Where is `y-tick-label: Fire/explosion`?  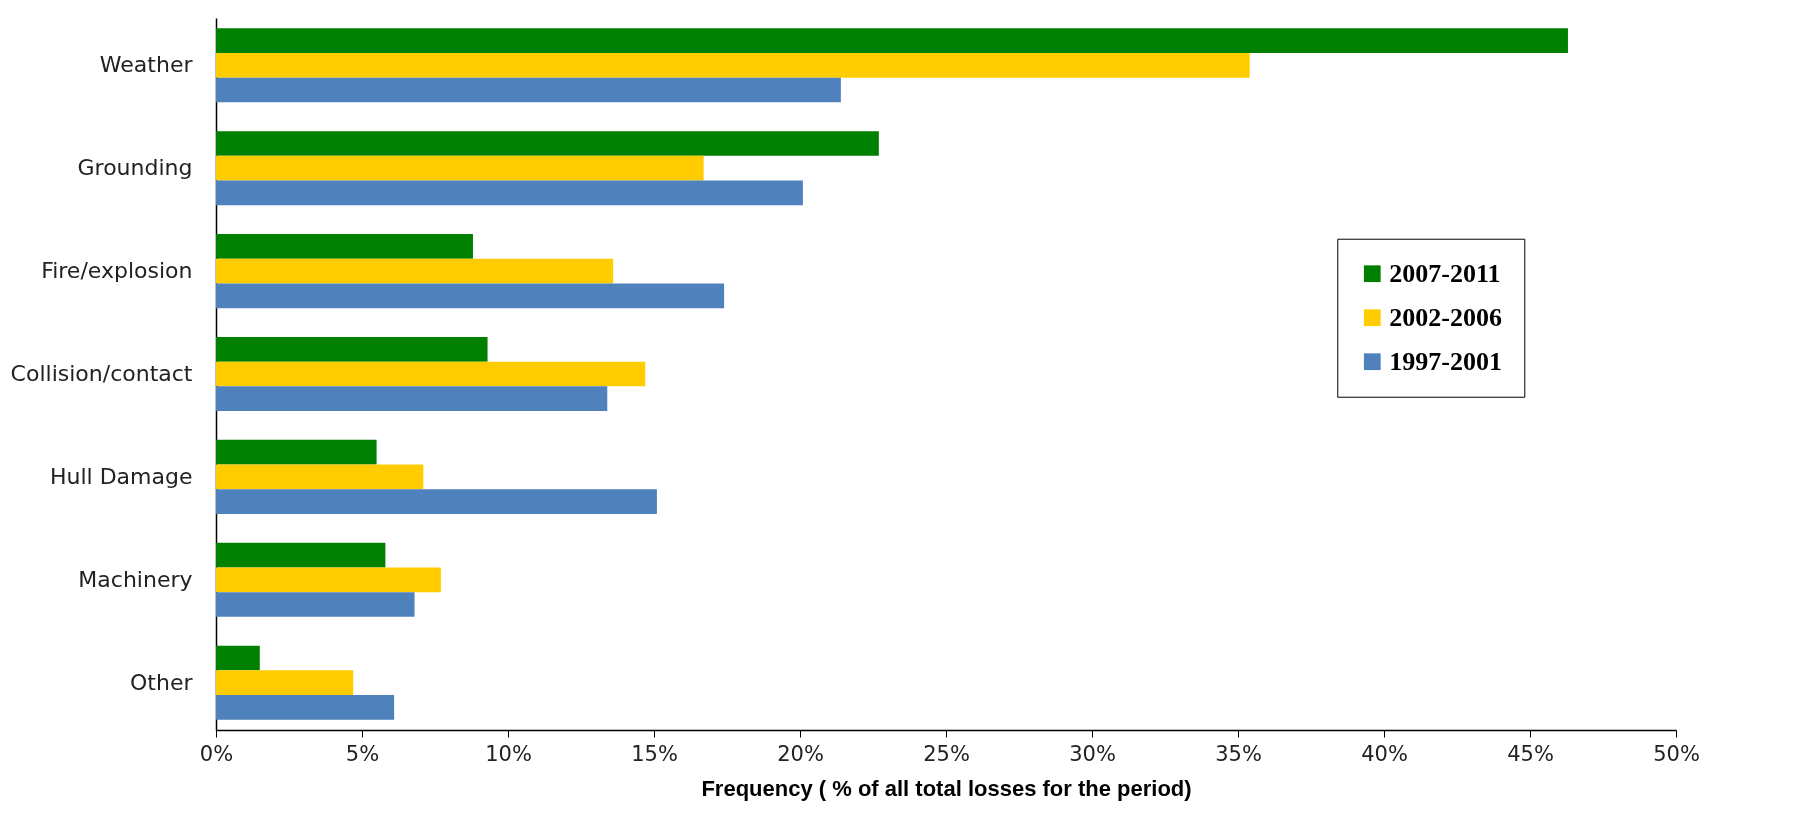
y-tick-label: Fire/explosion is located at coordinates (117, 271).